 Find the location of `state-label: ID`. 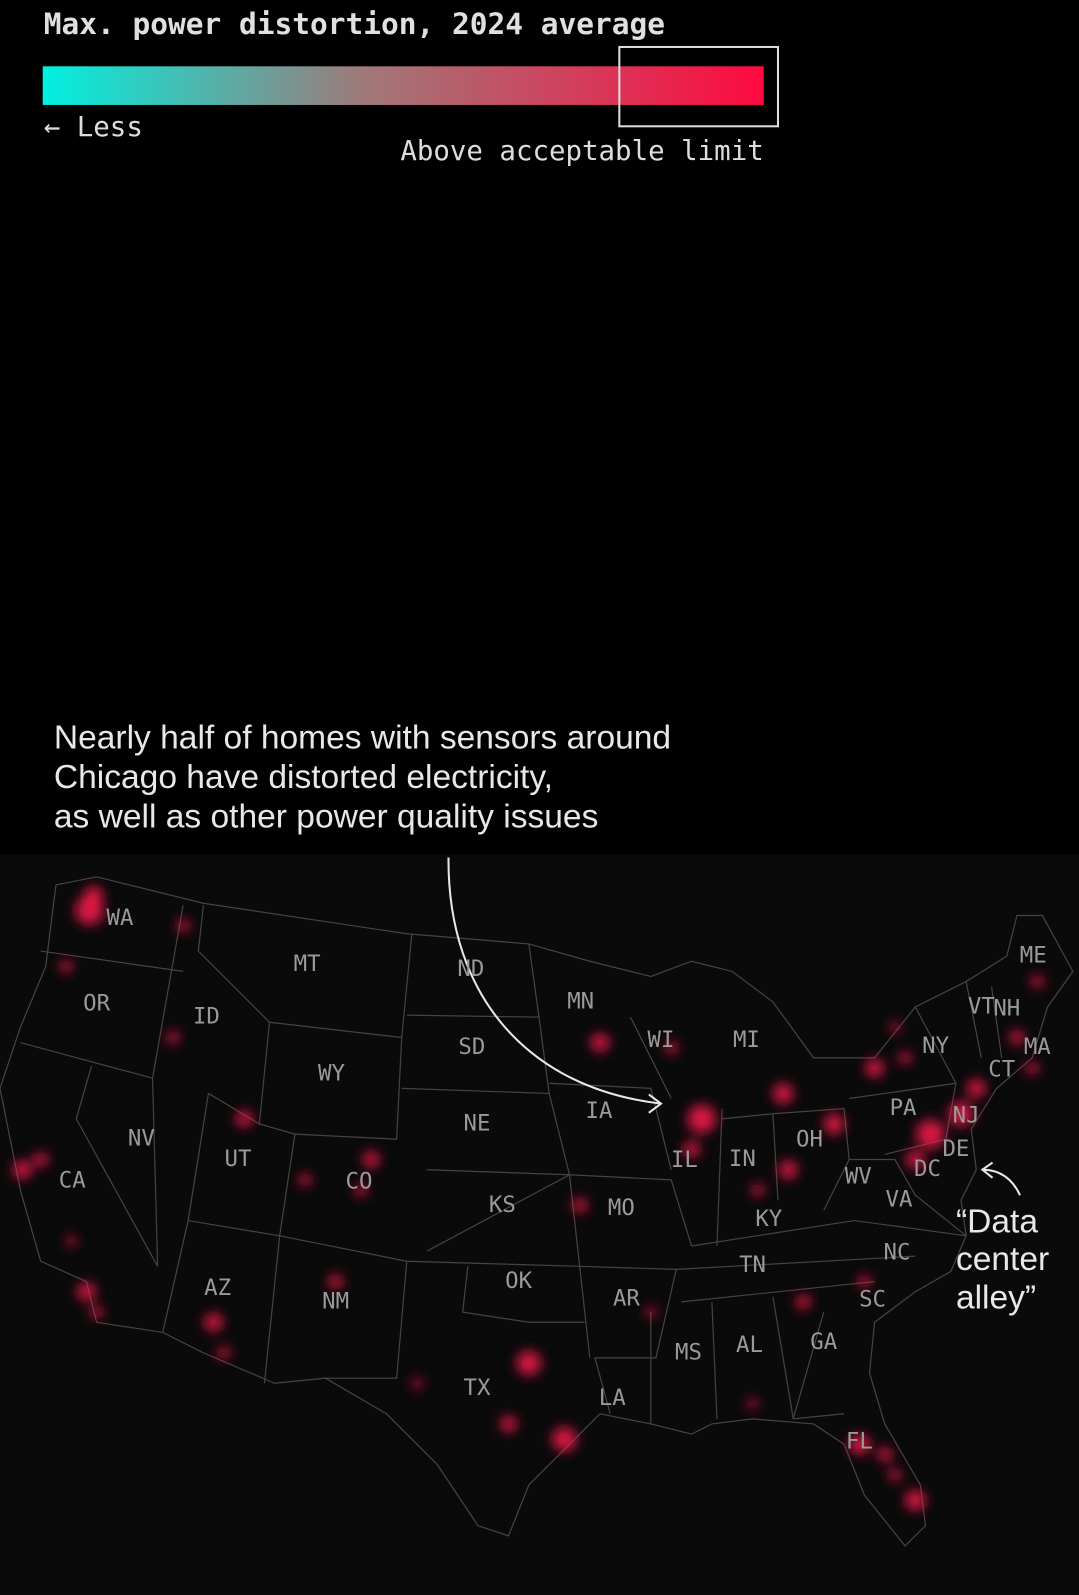

state-label: ID is located at coordinates (206, 1017).